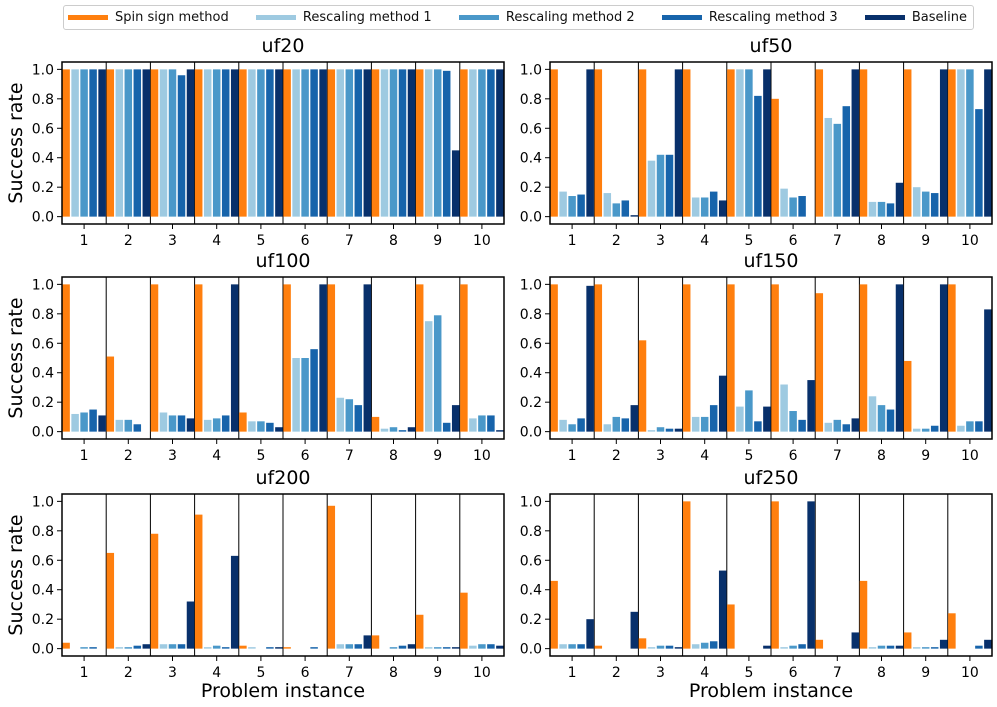 Image resolution: width=997 pixels, height=707 pixels. I want to click on legend-item-rescaling-1: Rescaling method 1, so click(343, 17).